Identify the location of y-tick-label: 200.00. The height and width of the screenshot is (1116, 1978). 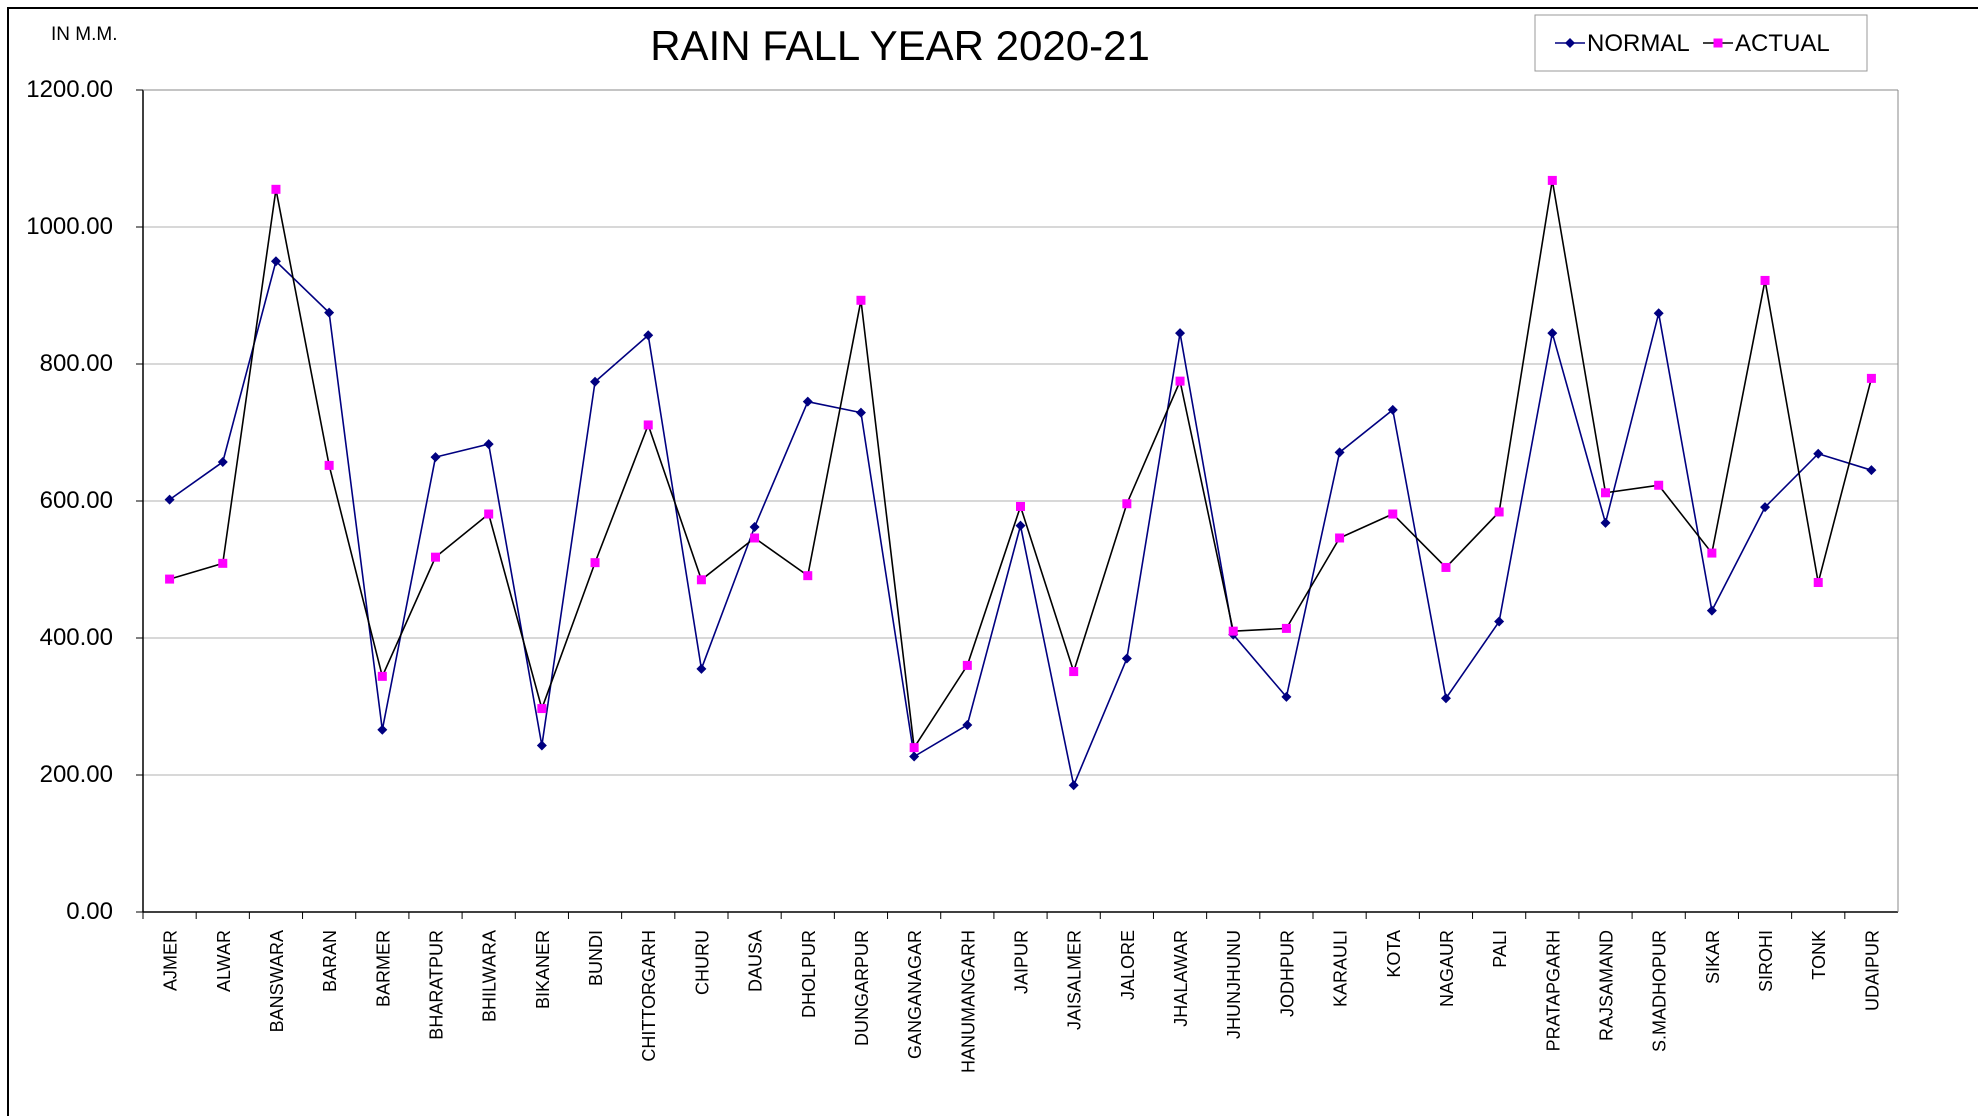
(76, 774).